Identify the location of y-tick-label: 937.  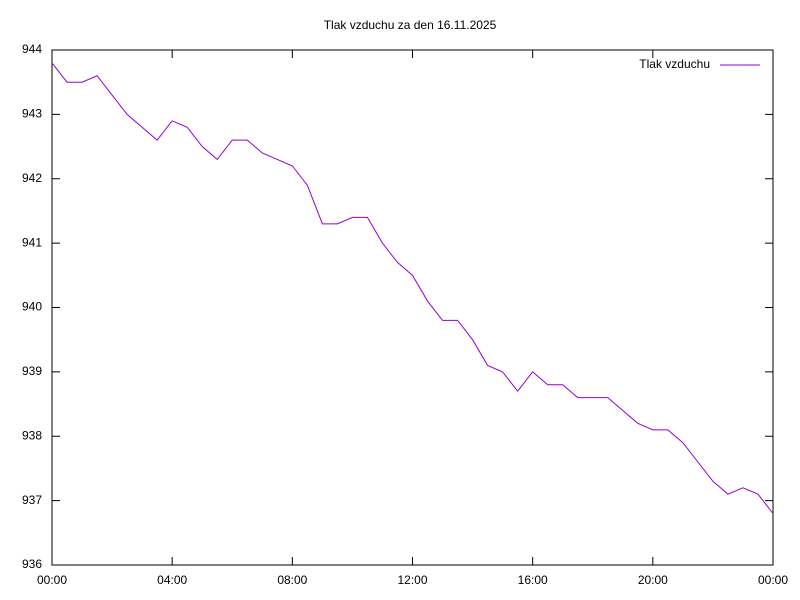
(32, 500).